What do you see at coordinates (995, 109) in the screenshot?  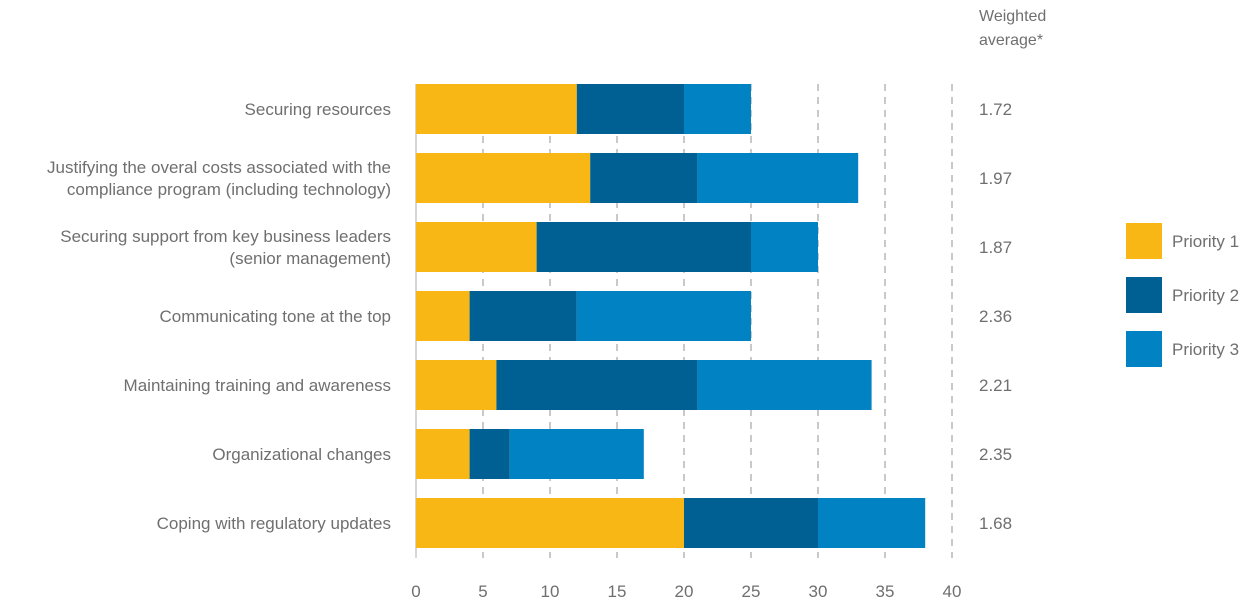 I see `weighted-average-value: 1.72` at bounding box center [995, 109].